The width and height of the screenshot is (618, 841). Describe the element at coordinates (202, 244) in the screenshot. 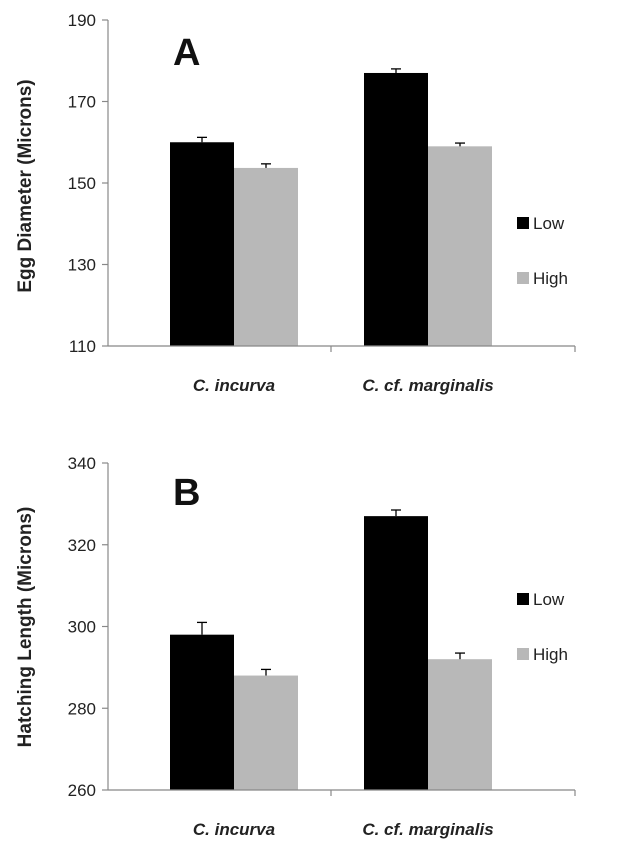

I see `panel-a-bar-low-c-incurva` at that location.